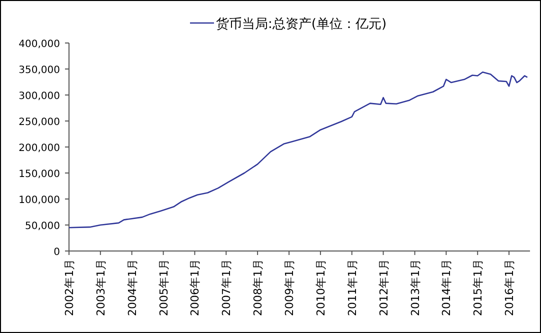  I want to click on x-tick-label: 2005年1月, so click(163, 287).